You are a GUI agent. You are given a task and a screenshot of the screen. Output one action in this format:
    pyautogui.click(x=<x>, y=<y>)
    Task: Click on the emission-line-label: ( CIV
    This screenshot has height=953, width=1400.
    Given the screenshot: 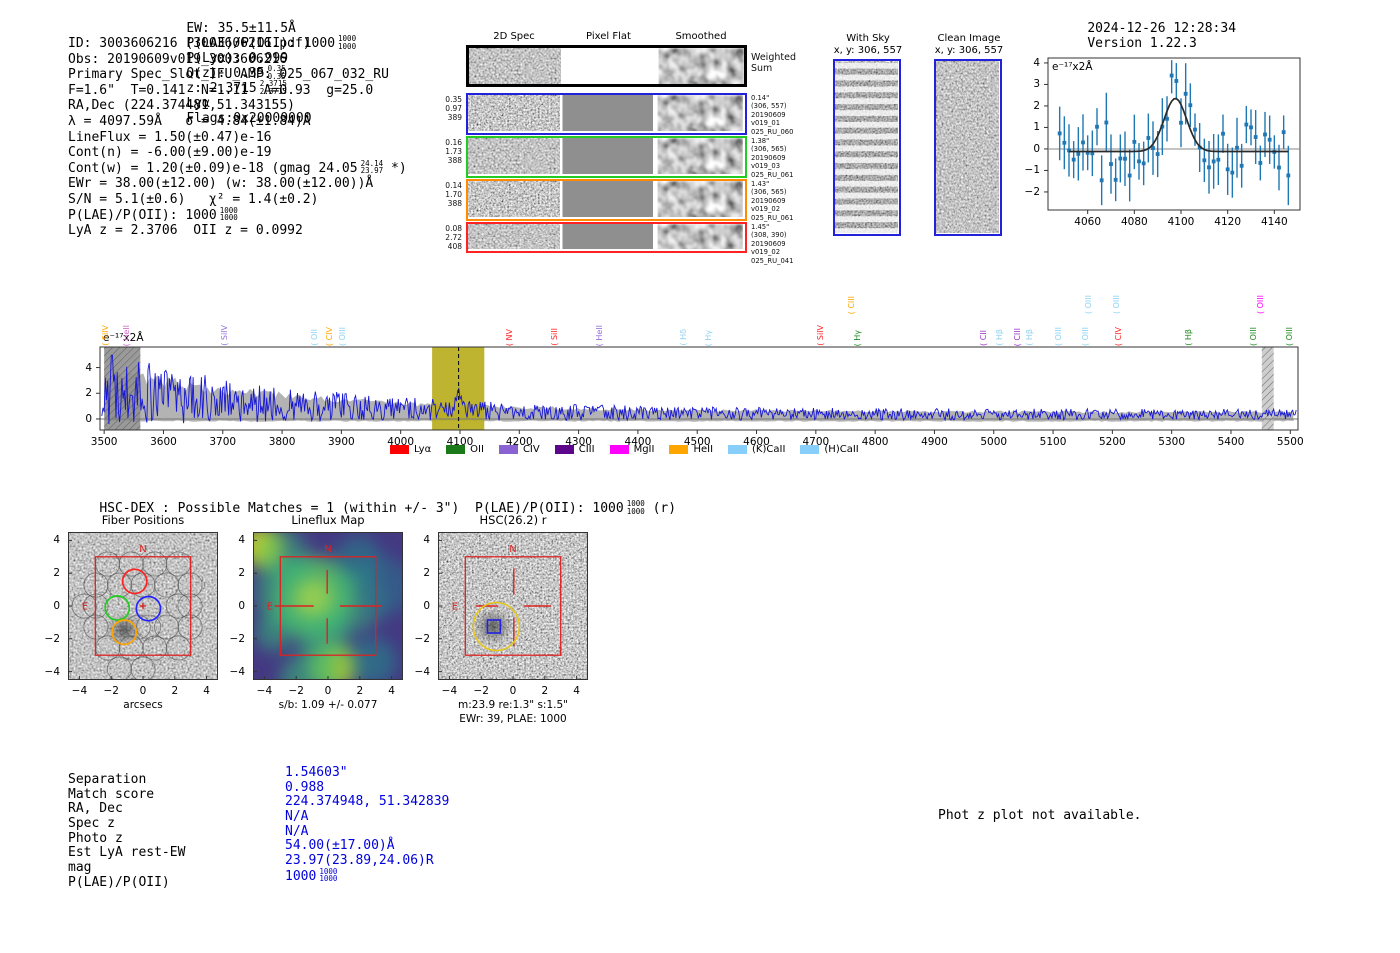 What is the action you would take?
    pyautogui.click(x=329, y=336)
    